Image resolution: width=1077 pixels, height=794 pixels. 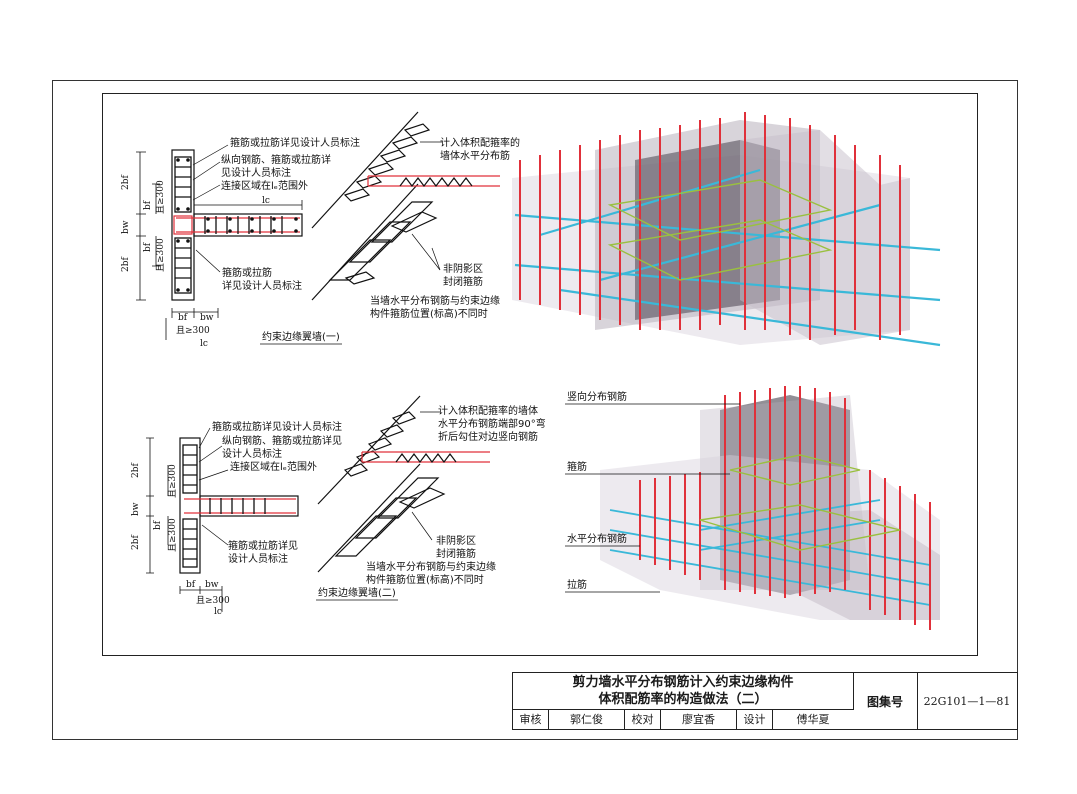 I want to click on upper-3d-green-hoops, so click(x=720, y=230).